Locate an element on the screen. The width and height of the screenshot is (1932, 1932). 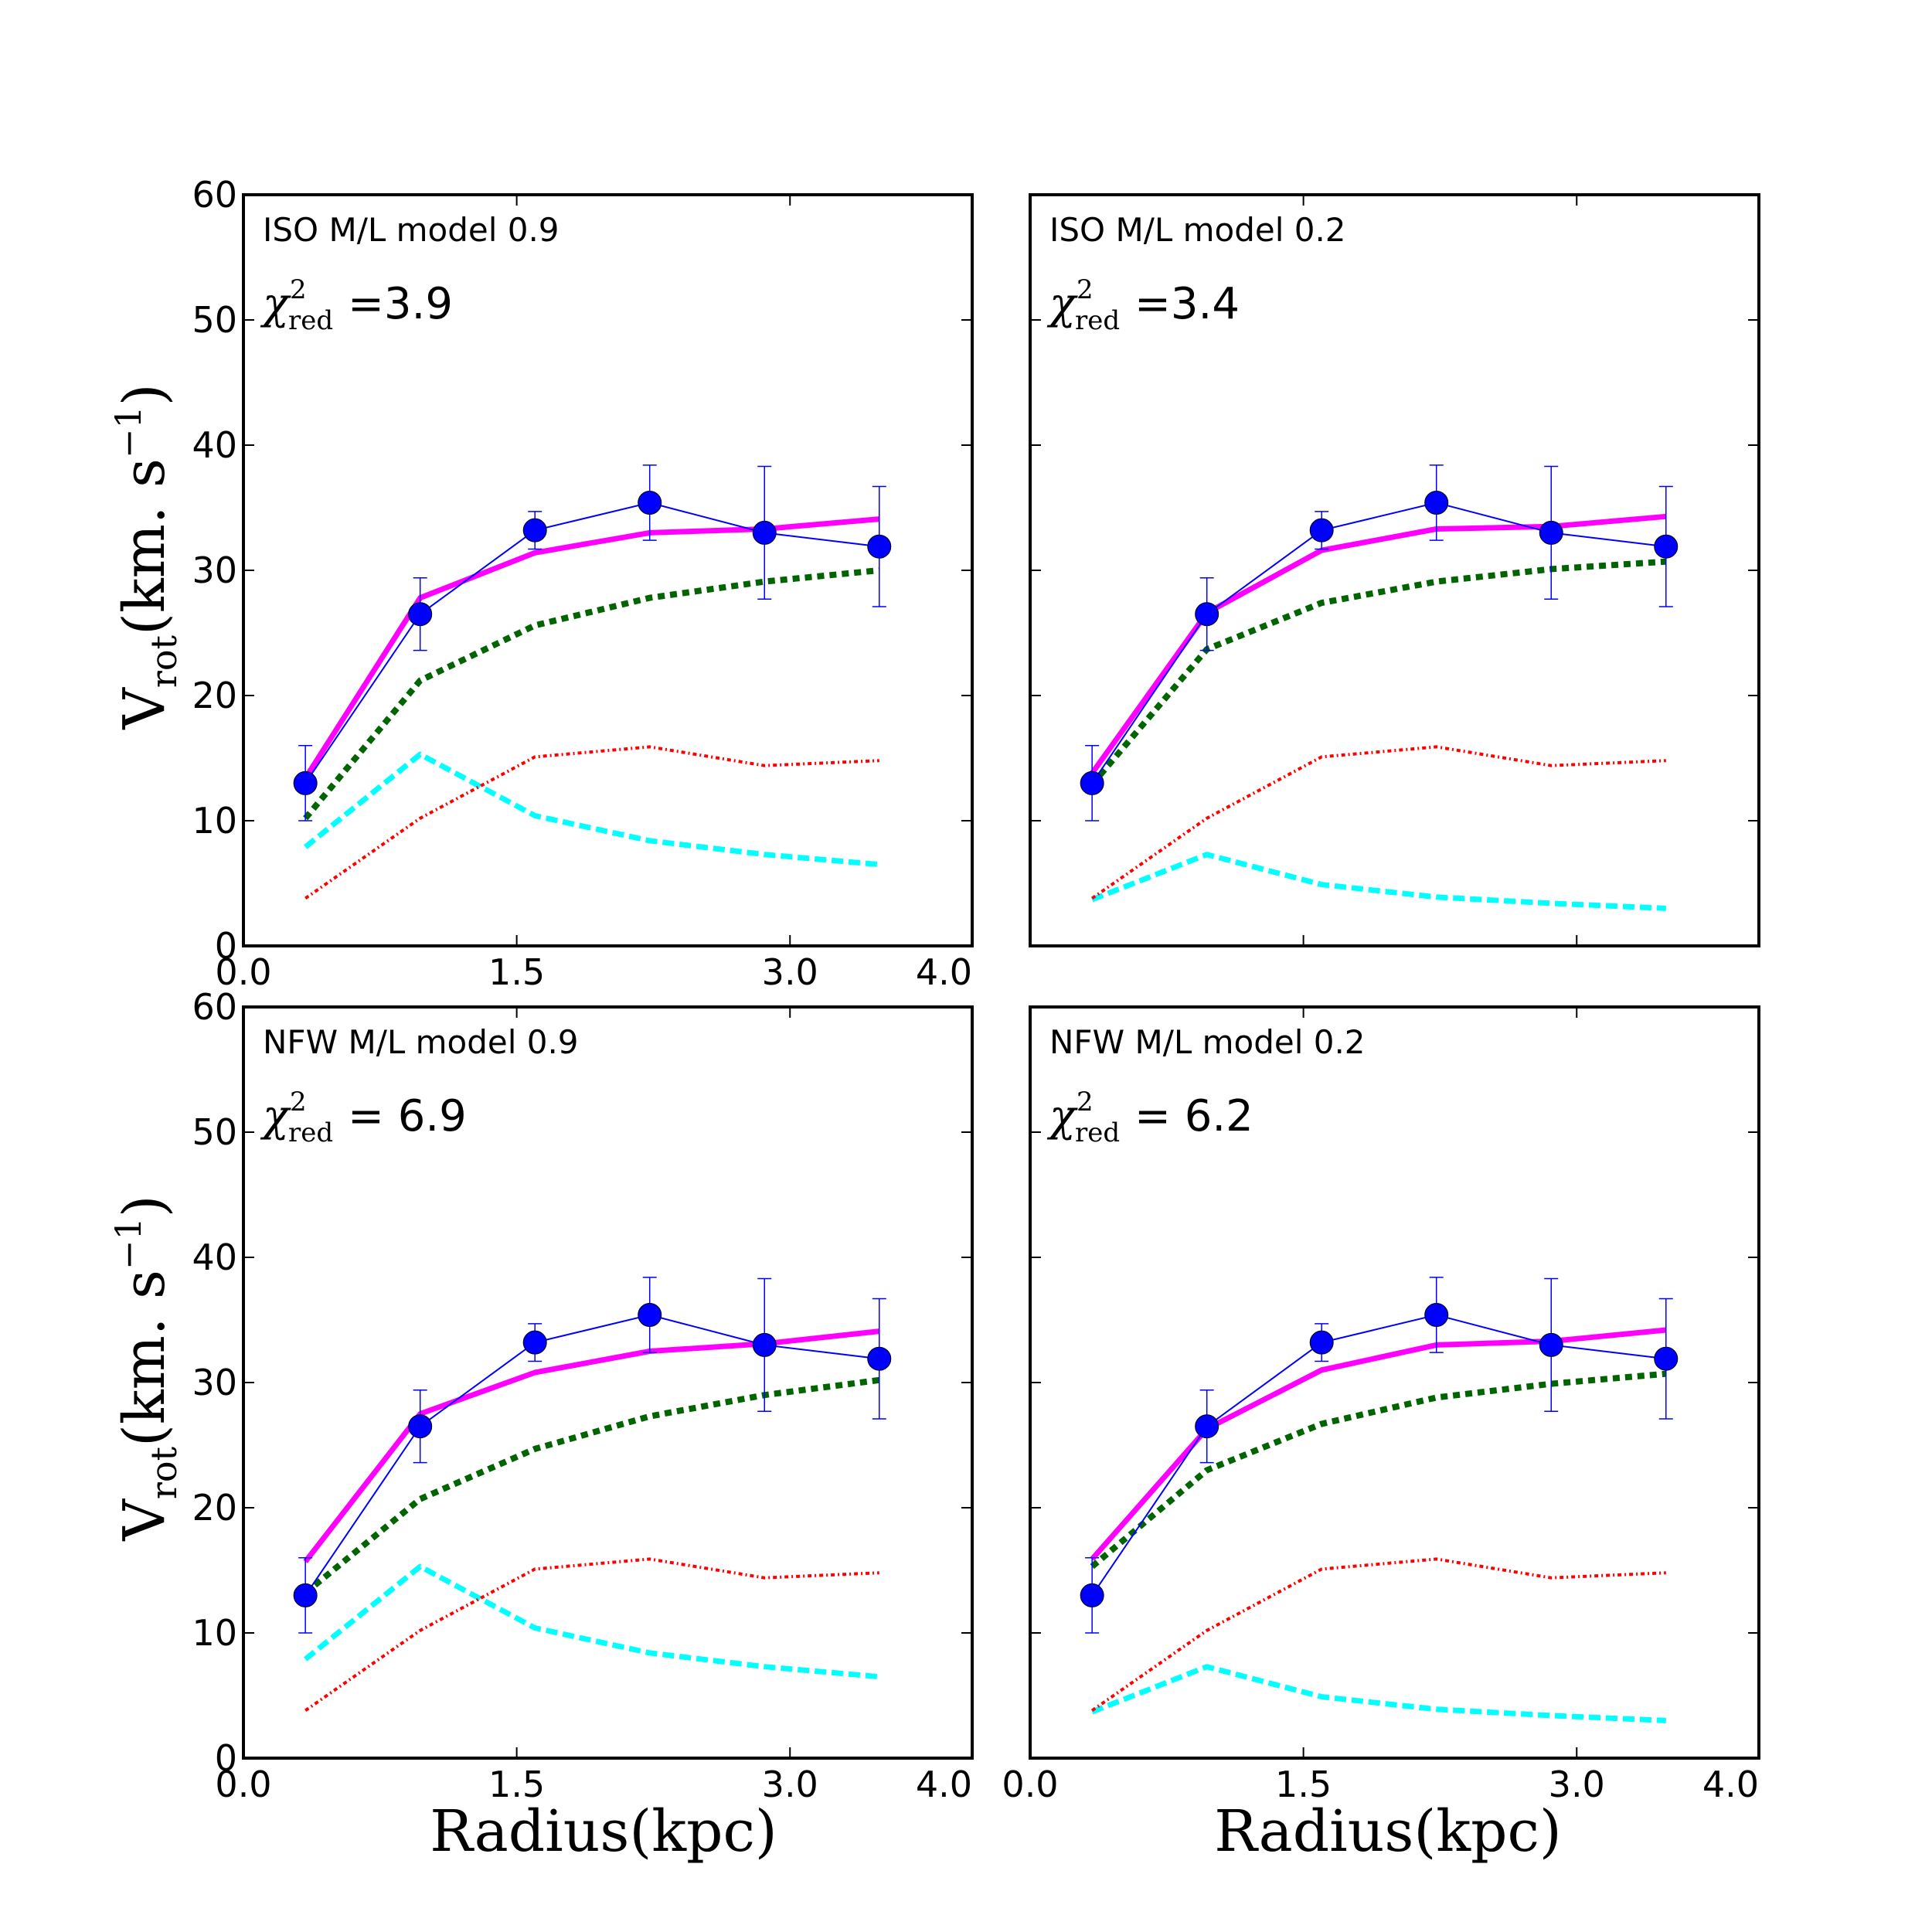
chi-value: = 6.9 is located at coordinates (407, 1116).